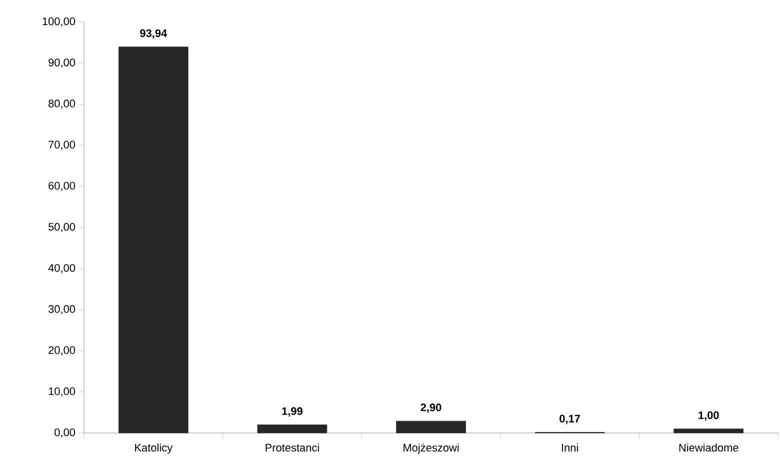  I want to click on y-tick-label: 70,00, so click(62, 145).